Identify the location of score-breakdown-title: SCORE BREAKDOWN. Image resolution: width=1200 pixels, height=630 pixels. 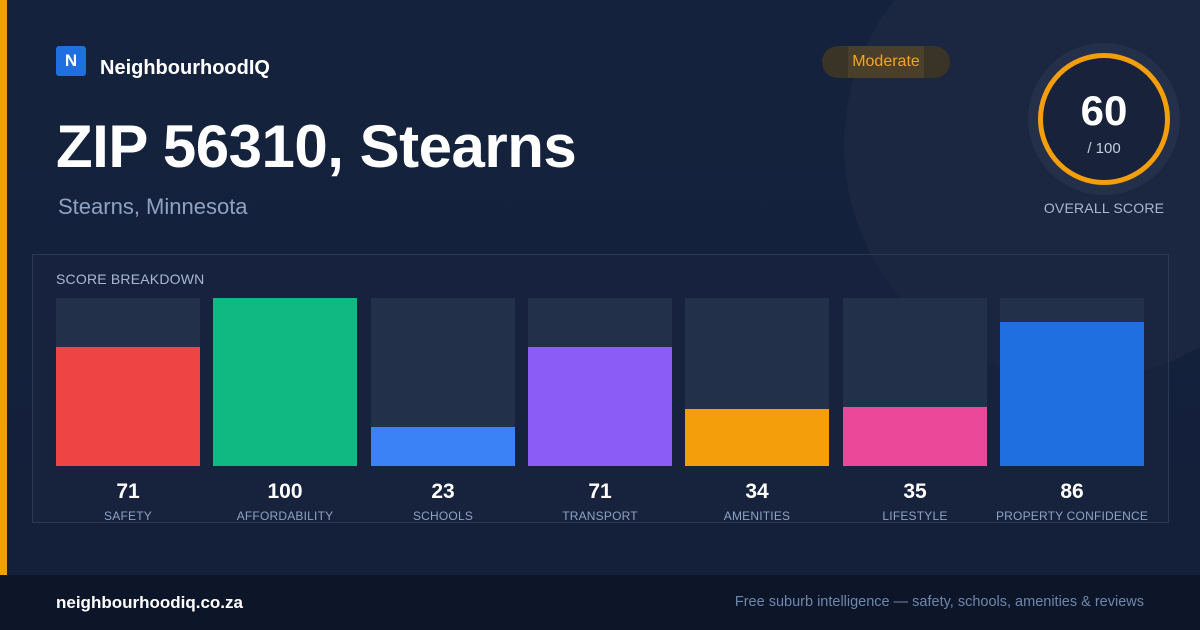
(130, 279).